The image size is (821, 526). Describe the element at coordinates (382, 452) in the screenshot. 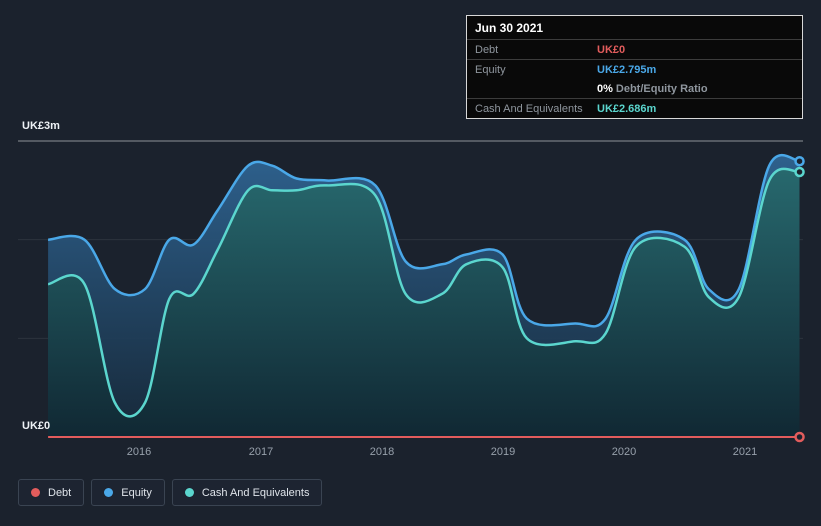

I see `x-tick-2018: 2018` at that location.